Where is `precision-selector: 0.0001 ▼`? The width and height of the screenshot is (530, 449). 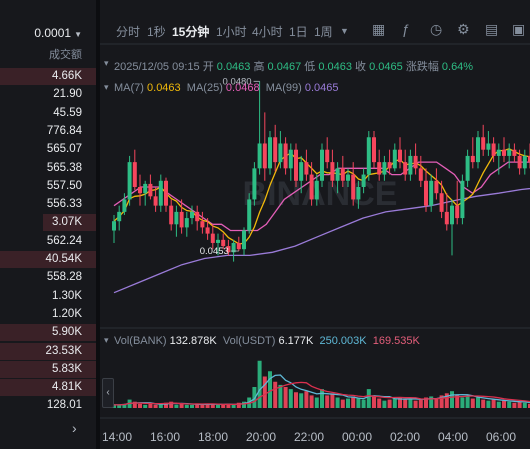 precision-selector: 0.0001 ▼ is located at coordinates (58, 33).